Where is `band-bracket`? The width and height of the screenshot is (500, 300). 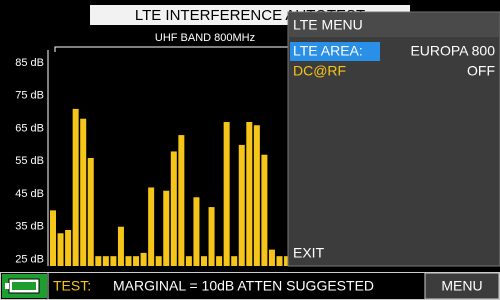
band-bracket is located at coordinates (177, 49).